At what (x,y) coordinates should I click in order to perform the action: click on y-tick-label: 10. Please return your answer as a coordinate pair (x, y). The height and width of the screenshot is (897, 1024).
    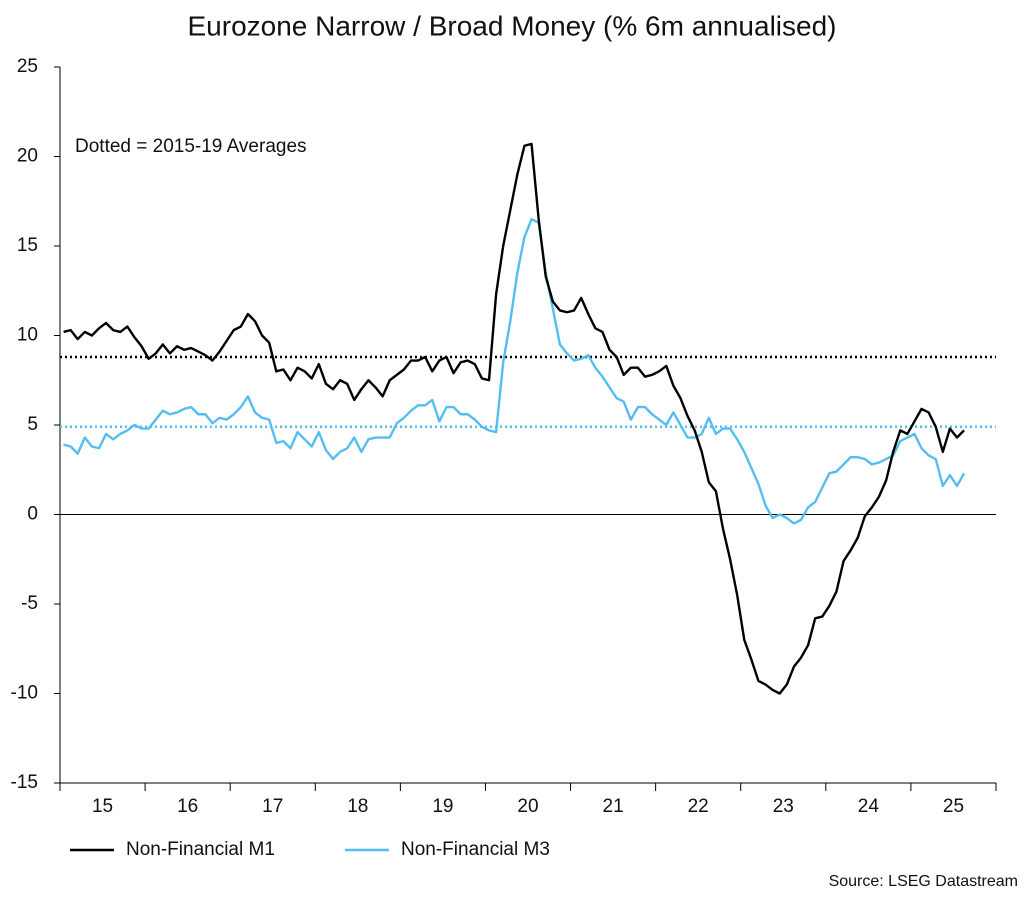
    Looking at the image, I should click on (27, 335).